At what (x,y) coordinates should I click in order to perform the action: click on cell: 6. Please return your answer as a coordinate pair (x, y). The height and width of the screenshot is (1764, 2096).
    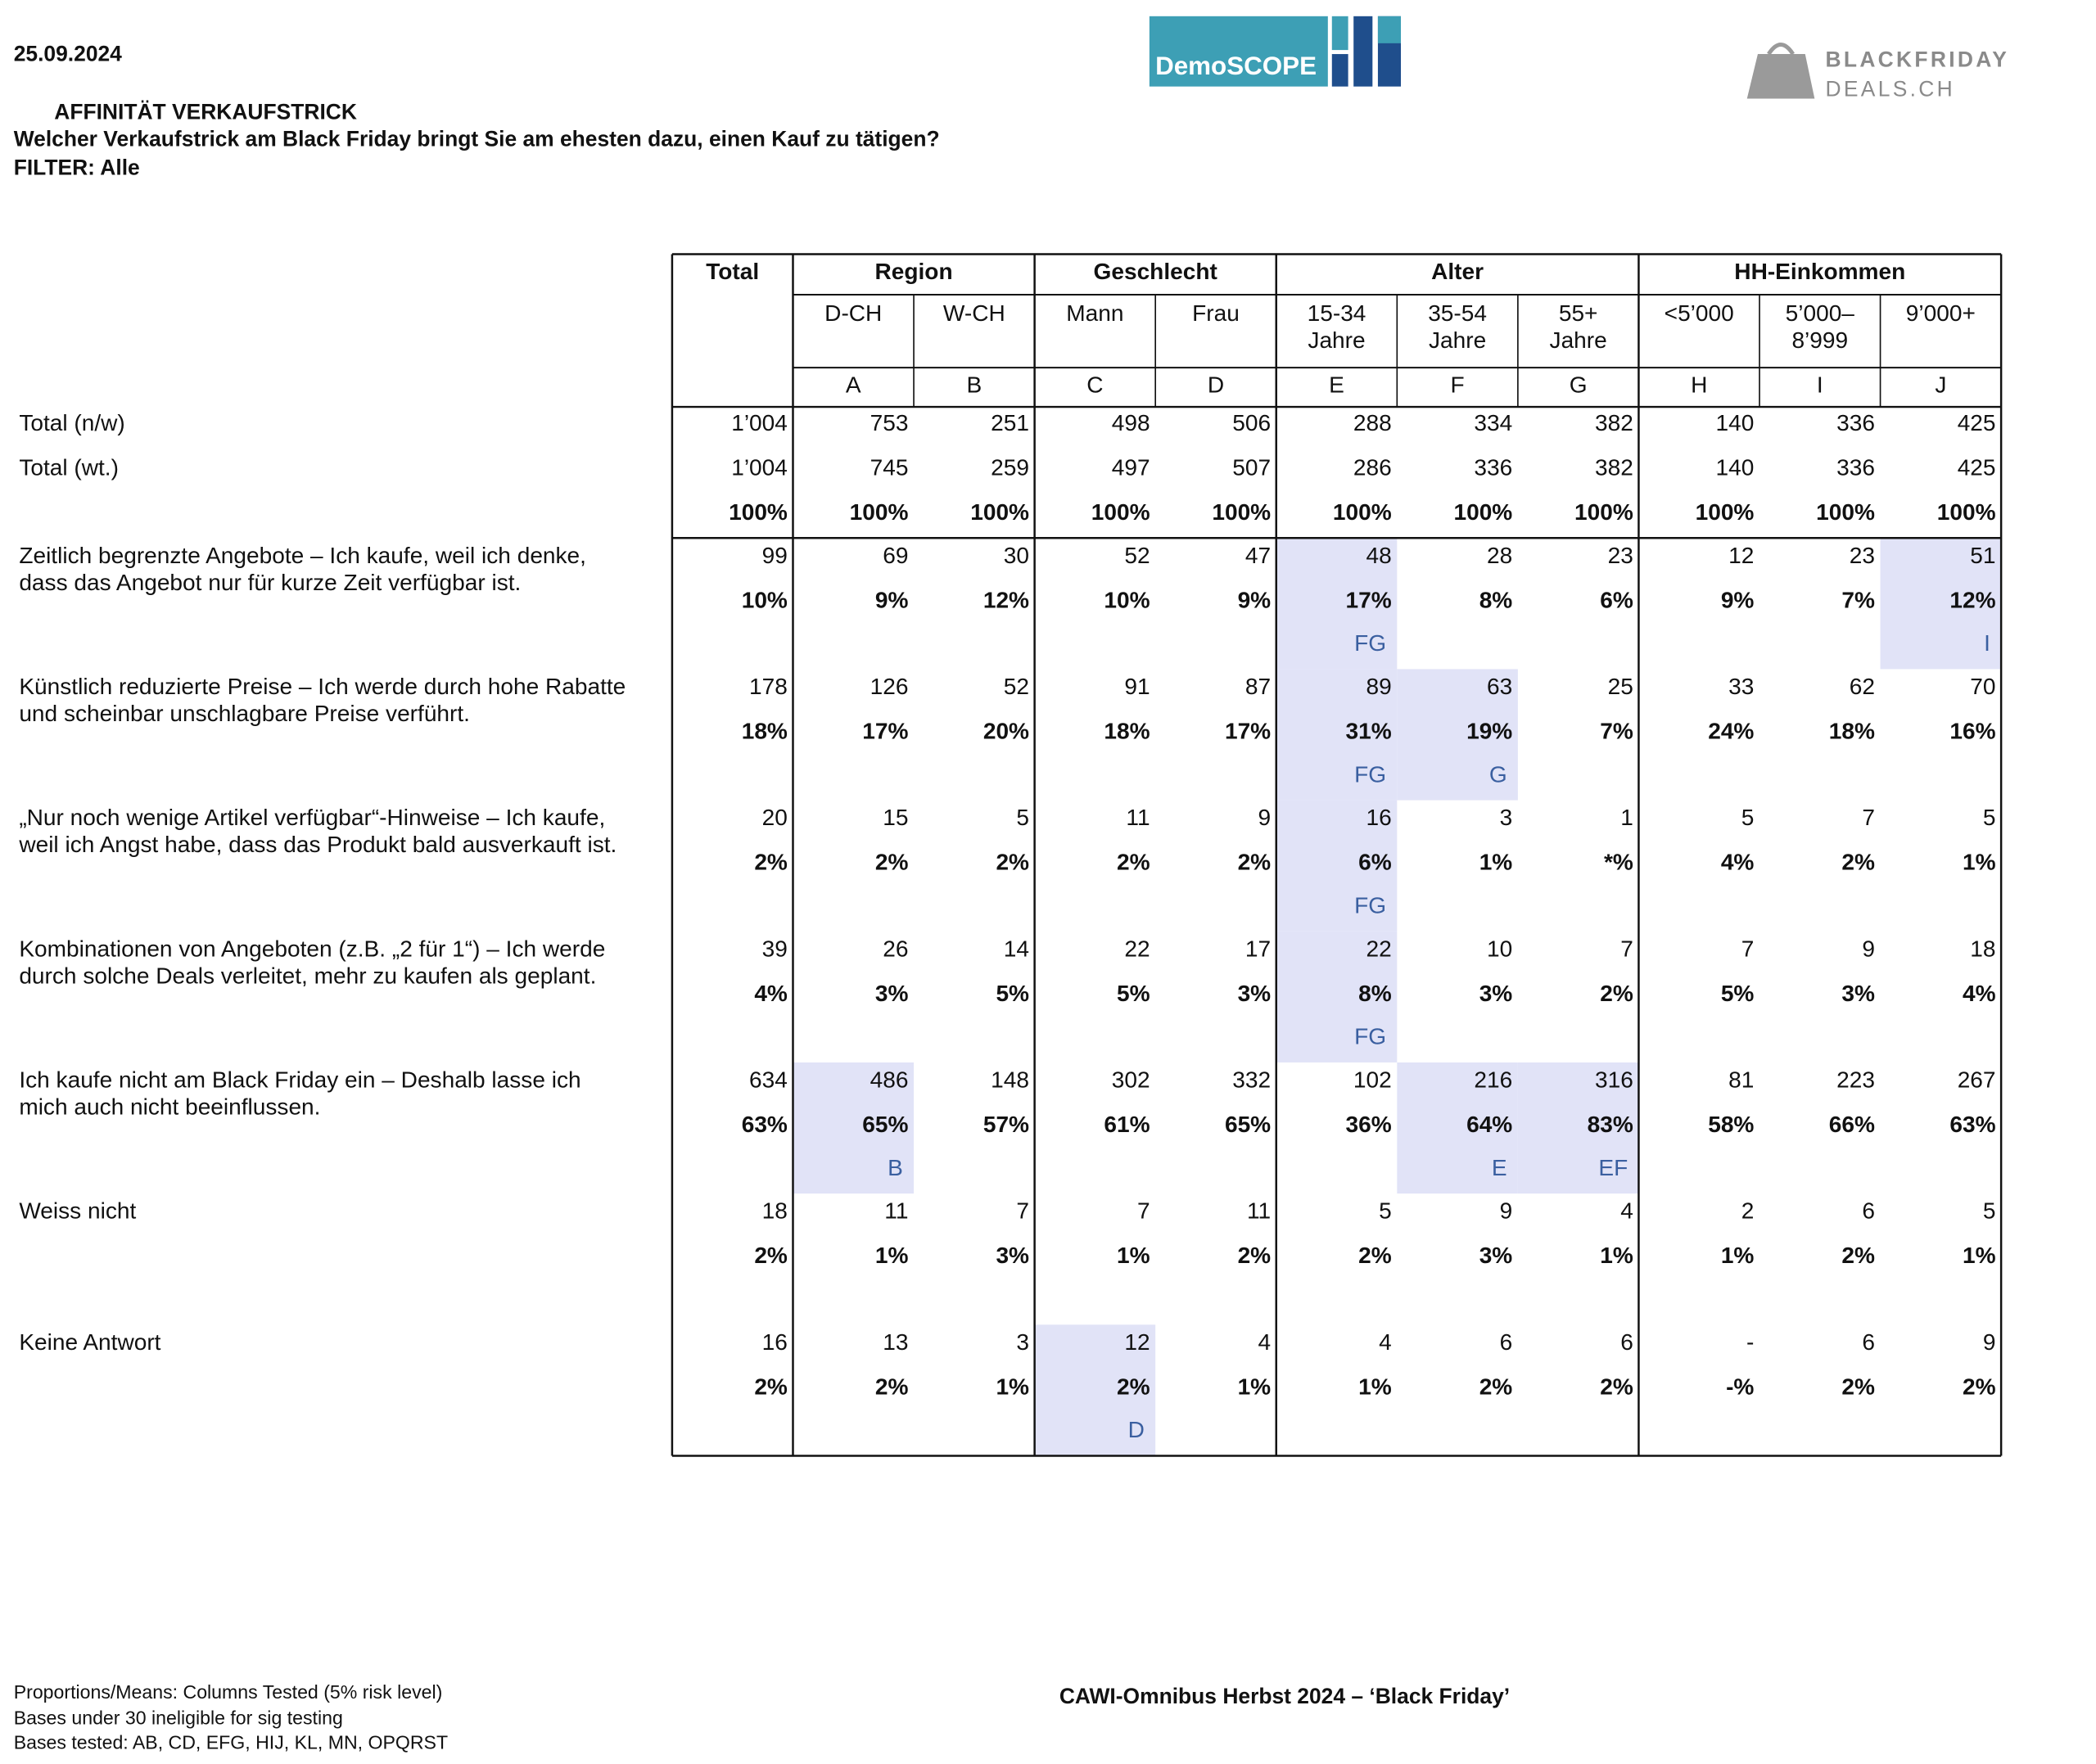
    Looking at the image, I should click on (1868, 1211).